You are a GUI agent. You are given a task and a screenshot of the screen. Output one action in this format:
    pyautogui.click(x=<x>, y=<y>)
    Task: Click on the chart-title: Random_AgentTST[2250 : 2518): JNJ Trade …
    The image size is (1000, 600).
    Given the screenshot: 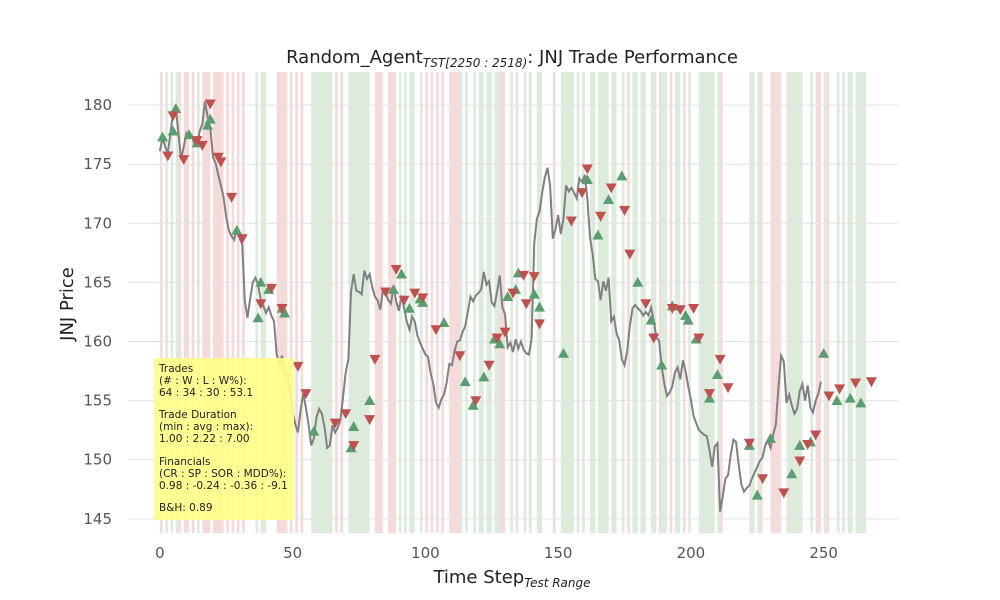 What is the action you would take?
    pyautogui.click(x=512, y=58)
    